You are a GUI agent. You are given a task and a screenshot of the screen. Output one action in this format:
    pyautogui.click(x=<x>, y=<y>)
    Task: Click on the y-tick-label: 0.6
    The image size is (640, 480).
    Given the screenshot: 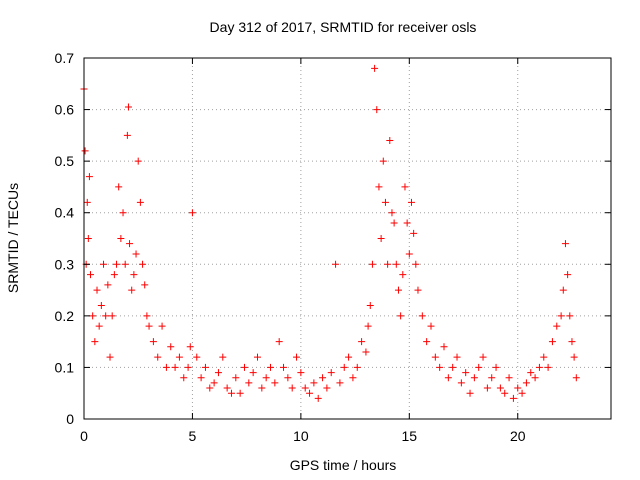 What is the action you would take?
    pyautogui.click(x=65, y=110)
    